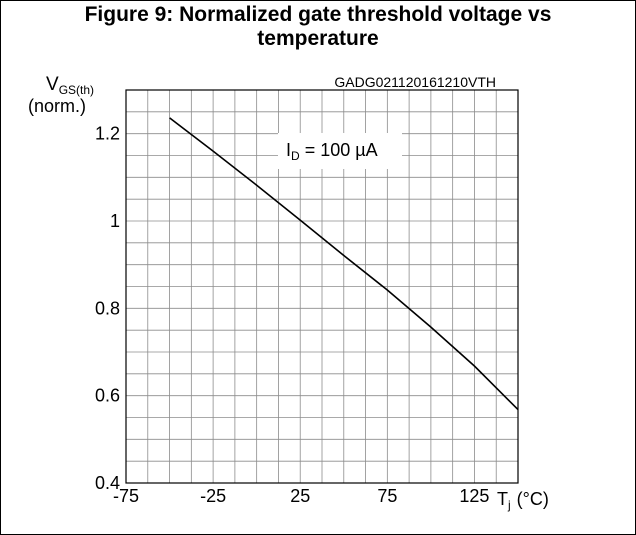 Image resolution: width=636 pixels, height=535 pixels. What do you see at coordinates (70, 85) in the screenshot?
I see `y-axis-label: VGS(th)` at bounding box center [70, 85].